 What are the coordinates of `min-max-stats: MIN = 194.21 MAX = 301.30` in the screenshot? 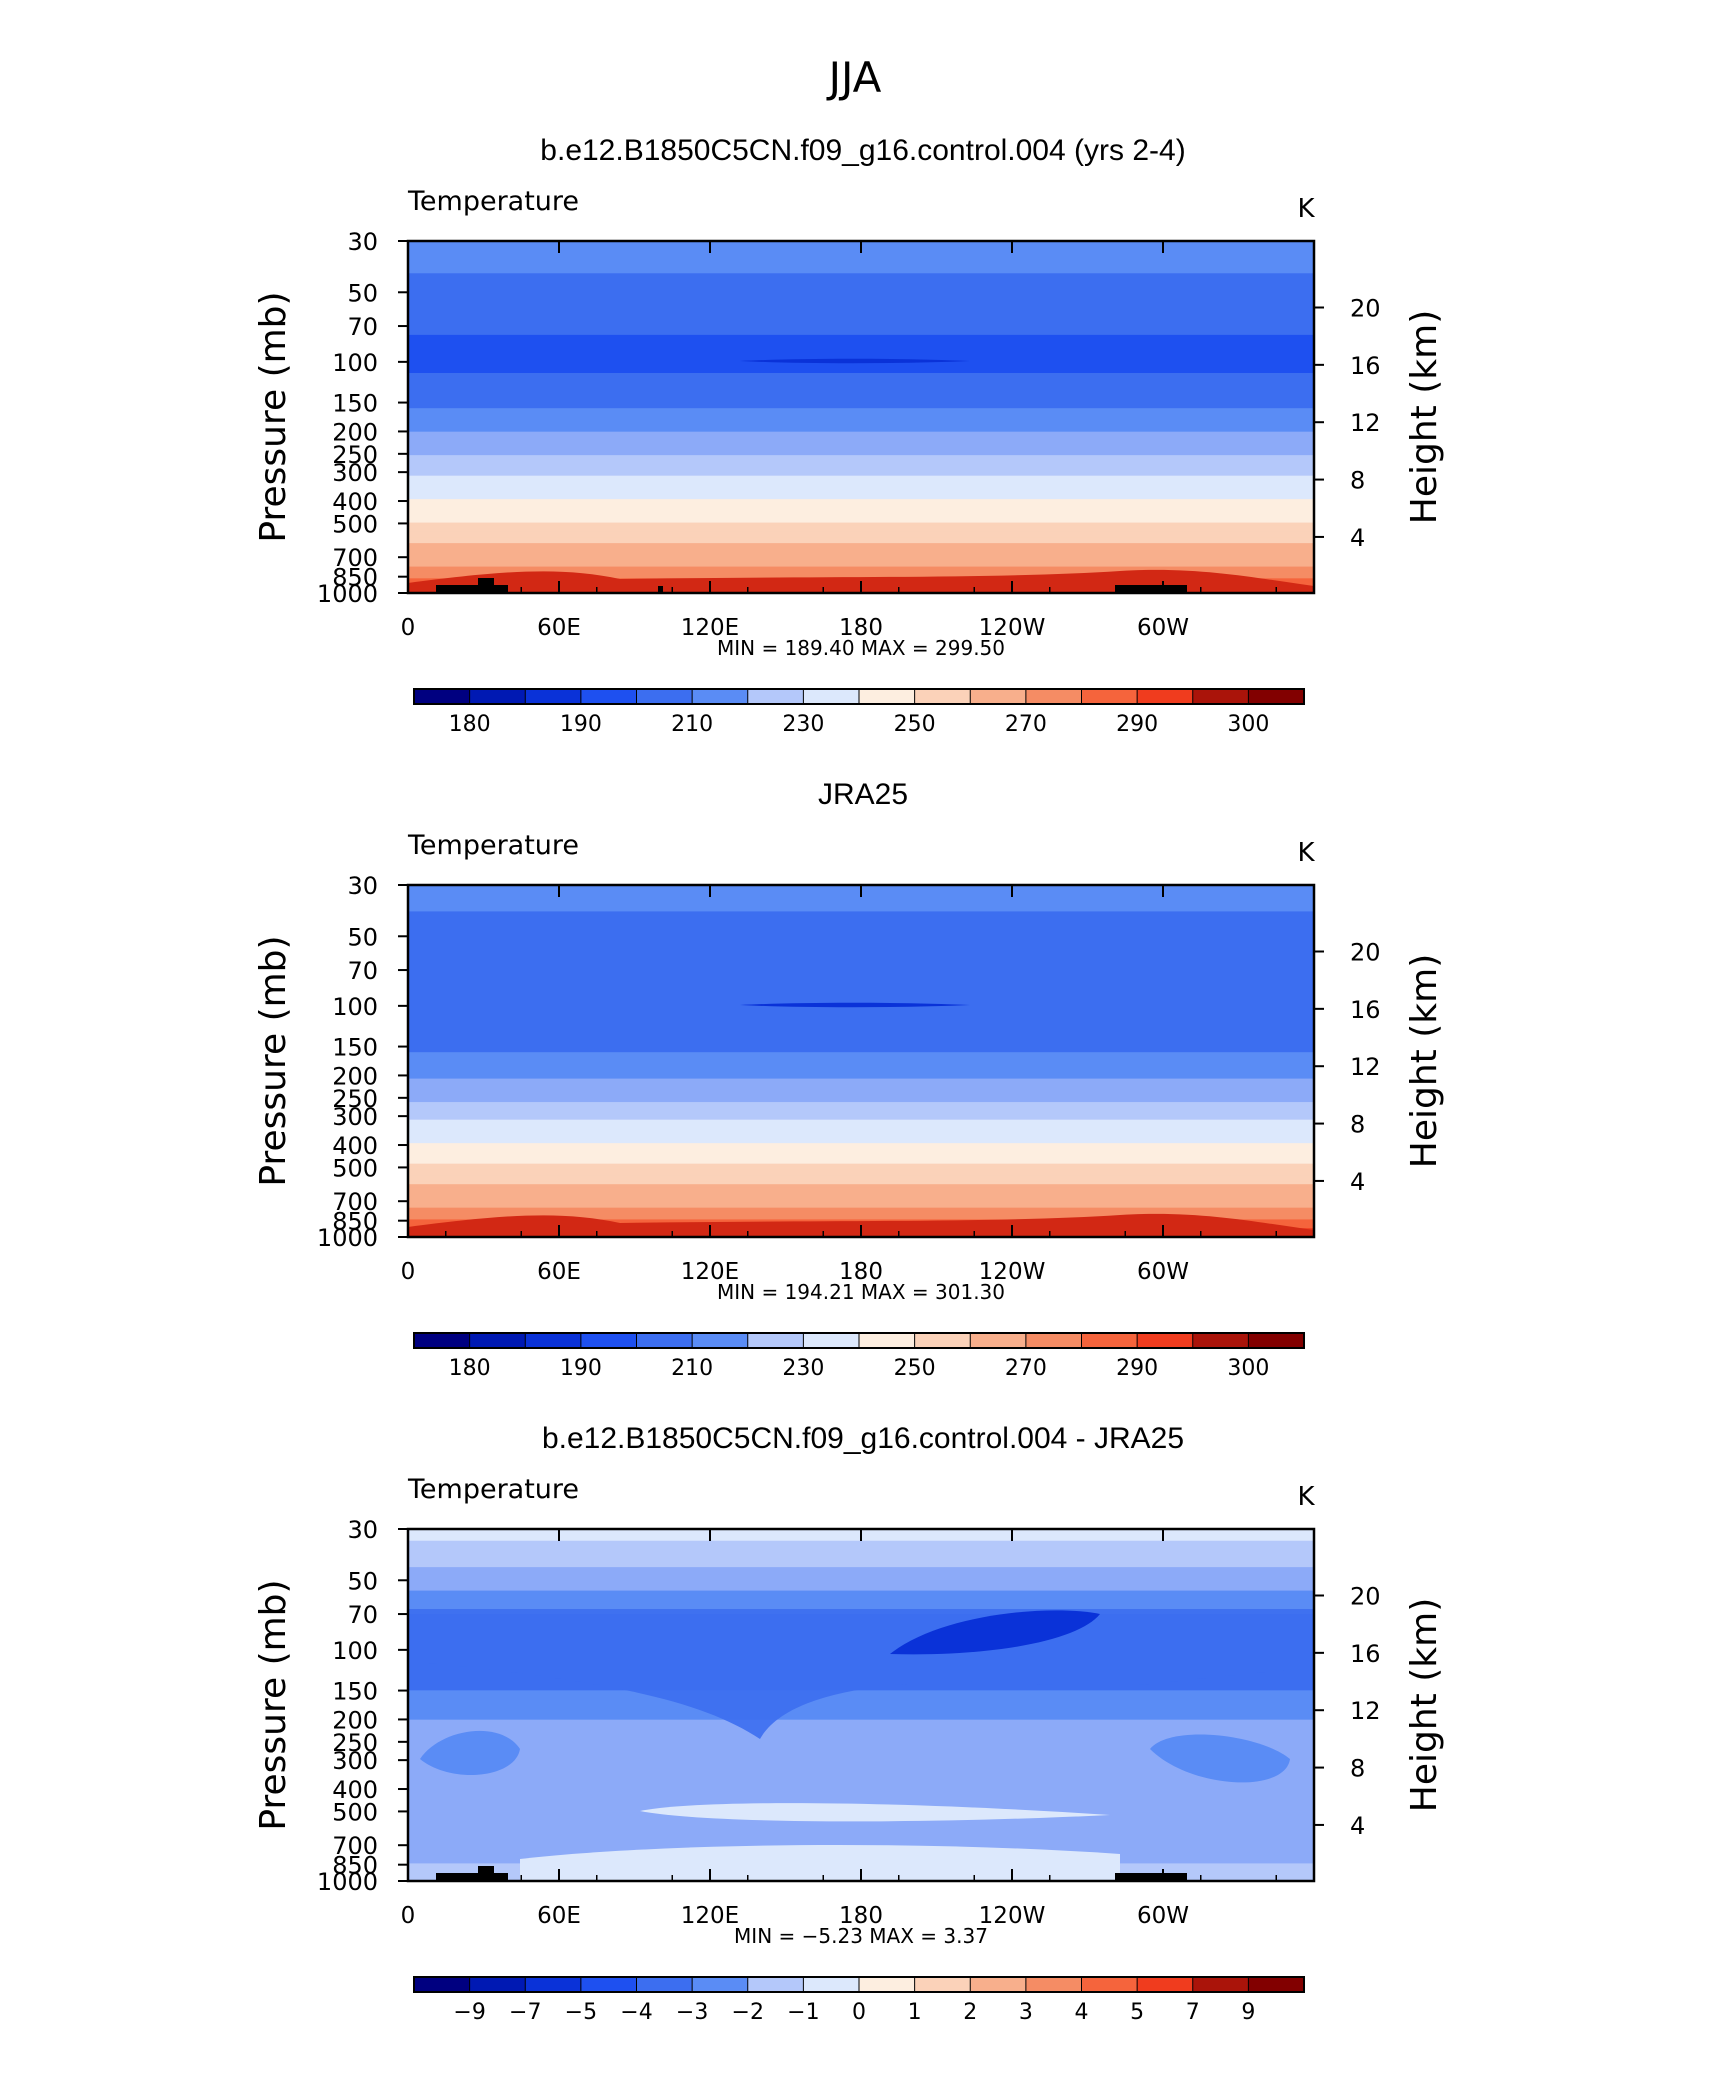 It's located at (861, 1292).